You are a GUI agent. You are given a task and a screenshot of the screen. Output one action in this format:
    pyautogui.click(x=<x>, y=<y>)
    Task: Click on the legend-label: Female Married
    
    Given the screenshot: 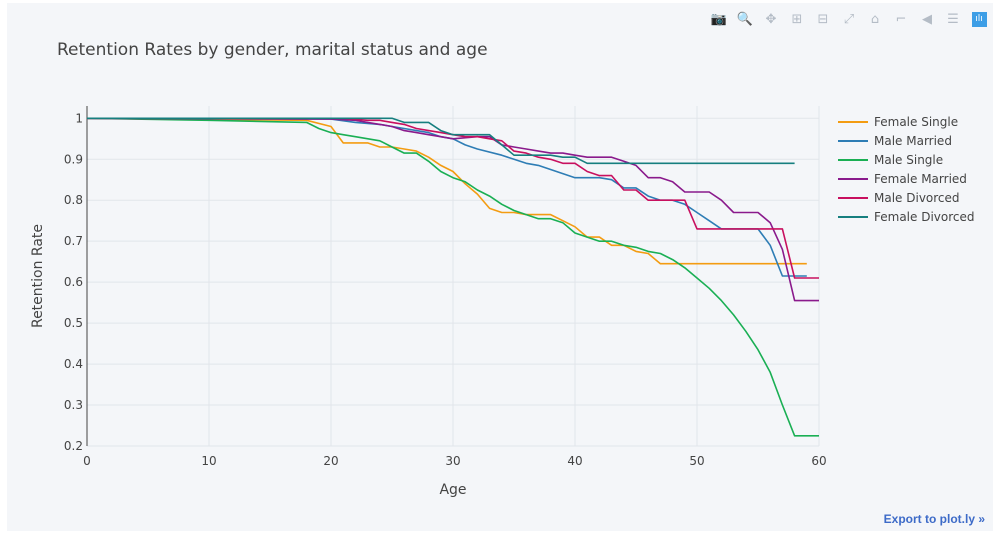 What is the action you would take?
    pyautogui.click(x=920, y=178)
    